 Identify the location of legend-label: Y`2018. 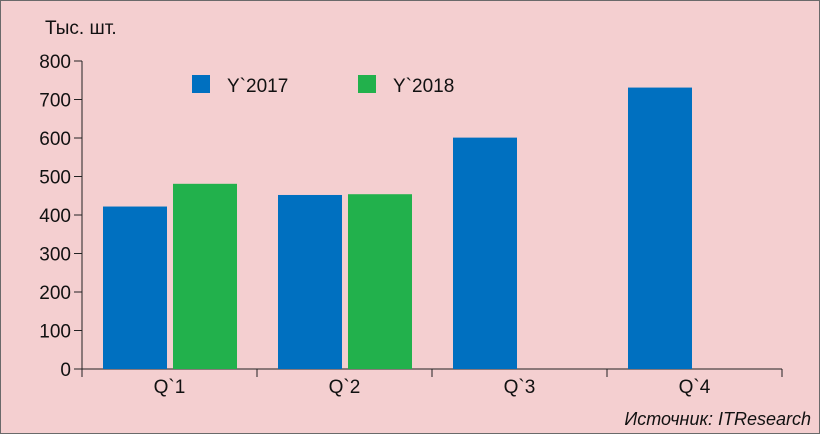
(423, 86).